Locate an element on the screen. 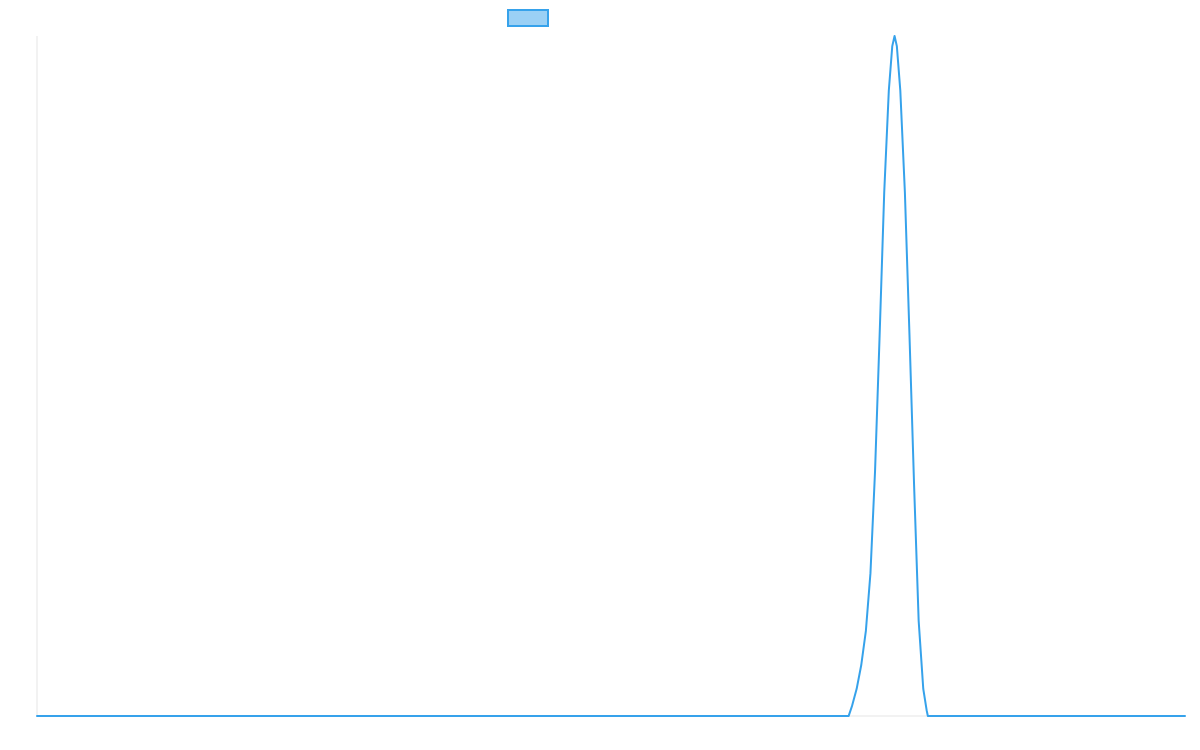 This screenshot has width=1200, height=750. legend is located at coordinates (528, 18).